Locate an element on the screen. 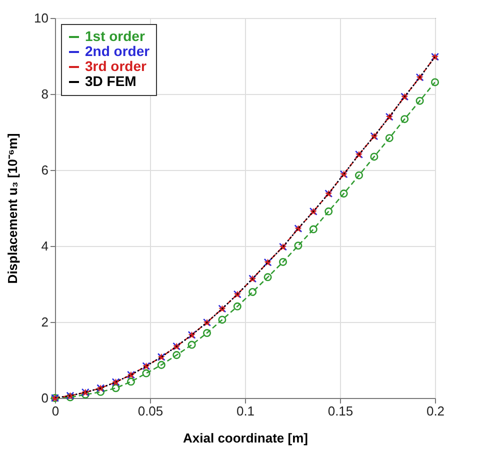  x-tick-label: 0.1 is located at coordinates (245, 411).